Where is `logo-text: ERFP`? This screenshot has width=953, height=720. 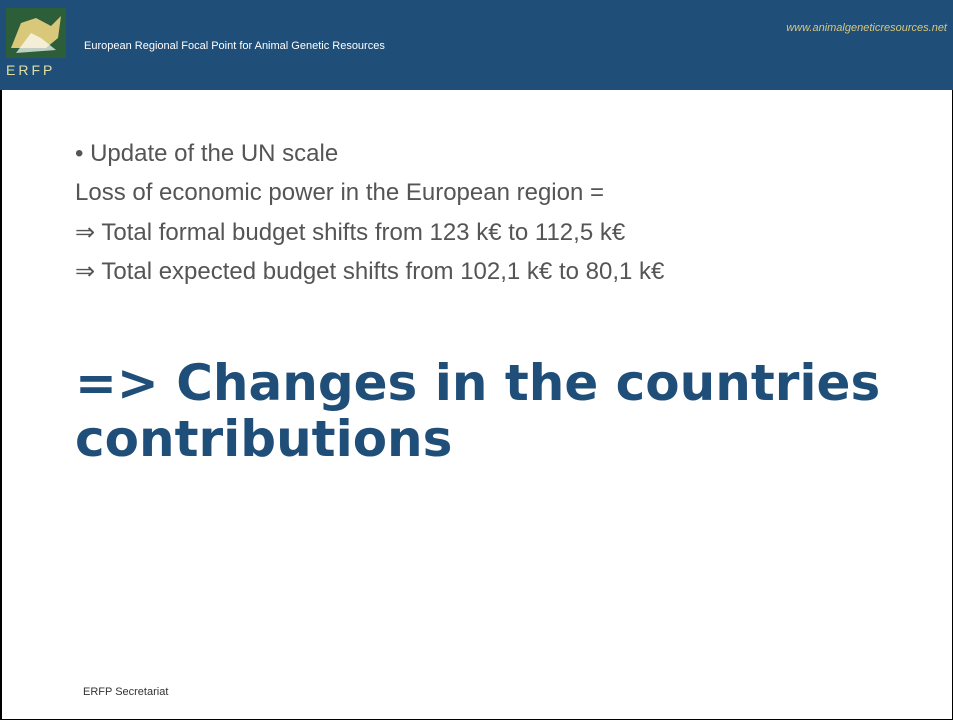 logo-text: ERFP is located at coordinates (31, 70).